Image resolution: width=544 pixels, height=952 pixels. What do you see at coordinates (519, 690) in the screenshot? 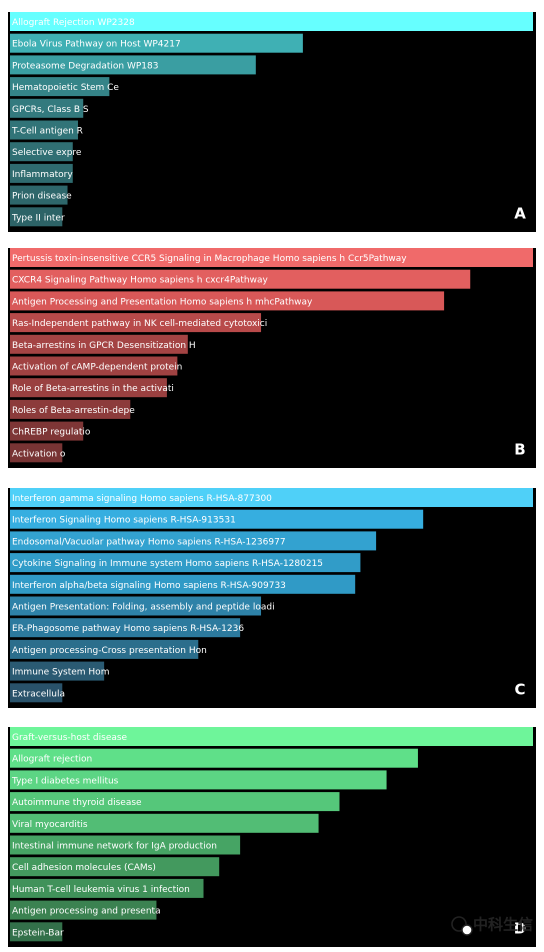
I see `panel-letter: C` at bounding box center [519, 690].